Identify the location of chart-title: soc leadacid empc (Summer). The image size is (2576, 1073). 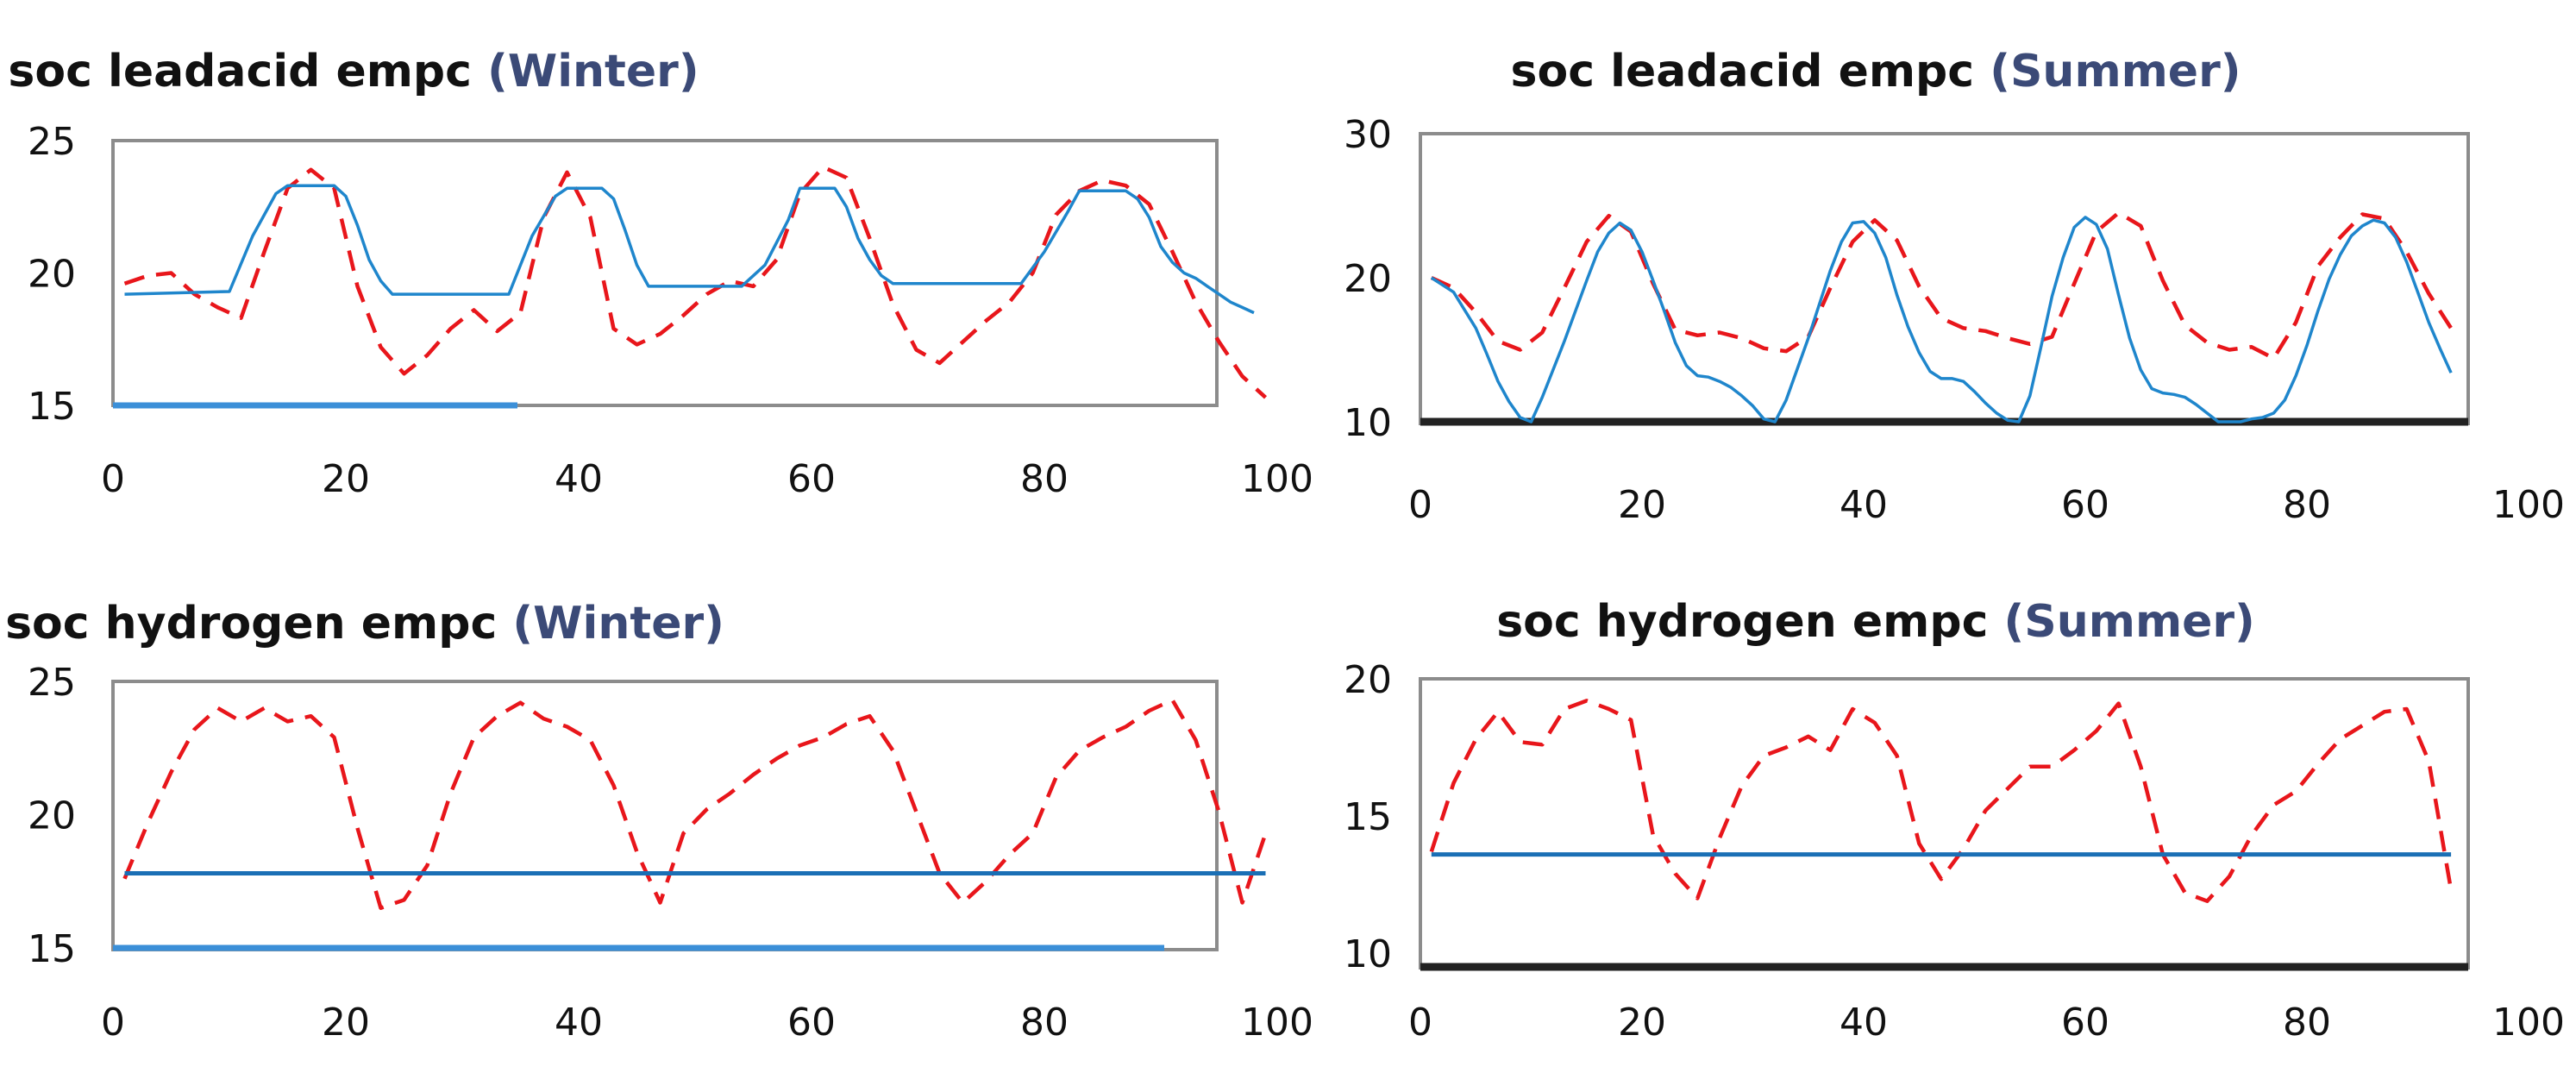
(1876, 71).